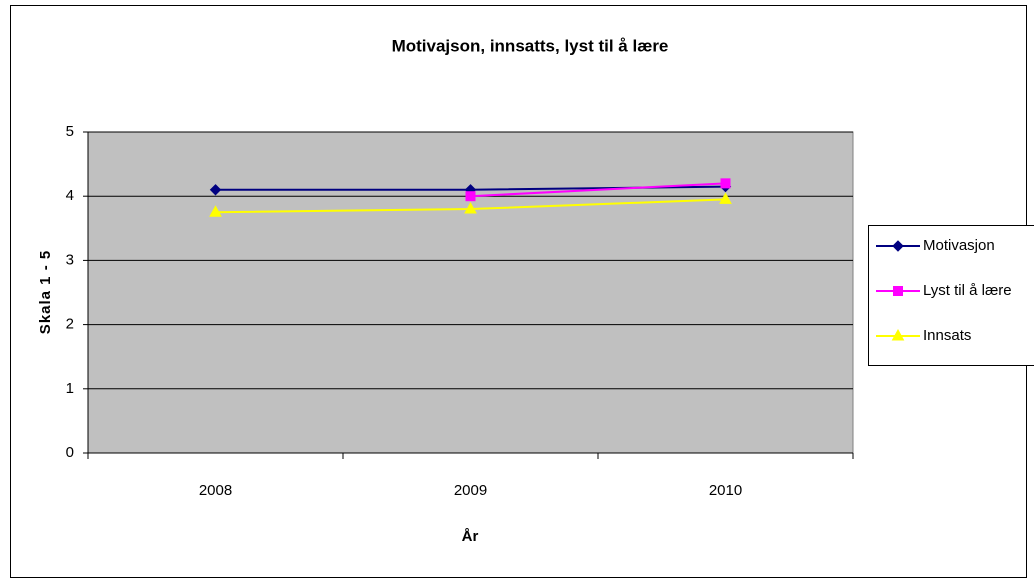 This screenshot has width=1034, height=584. I want to click on y-tick-label: 1, so click(70, 388).